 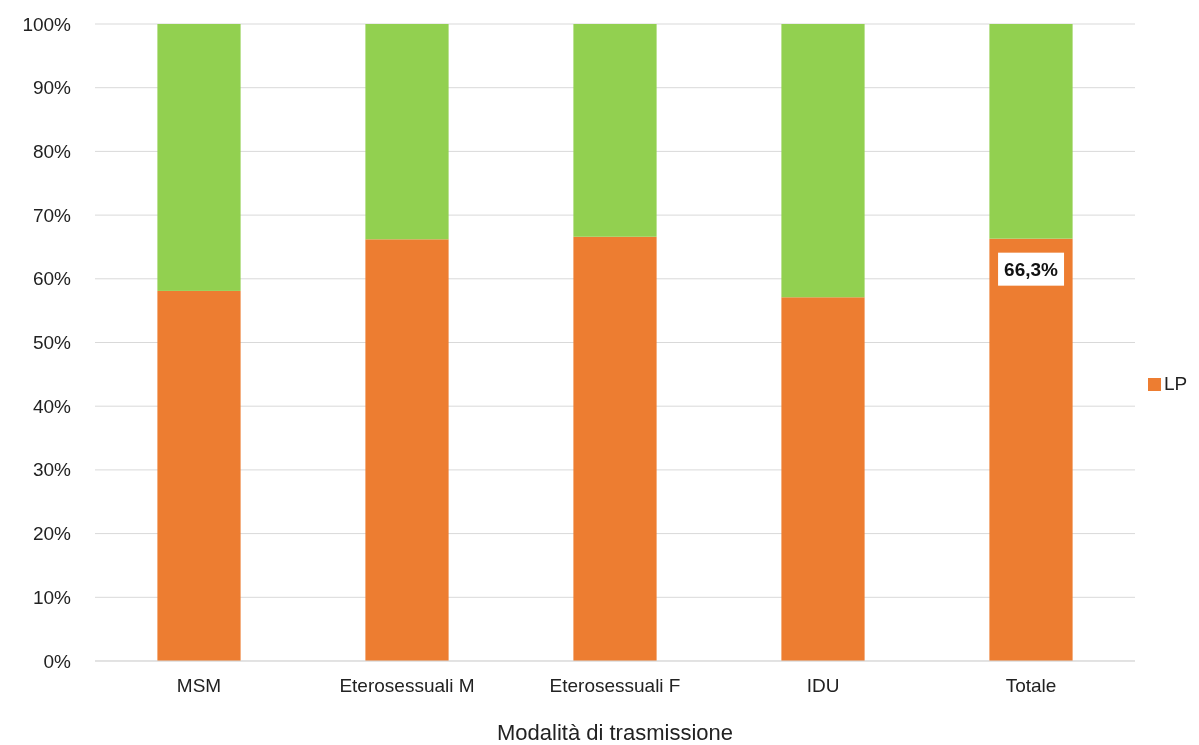 I want to click on legend-label: LP, so click(x=1176, y=383).